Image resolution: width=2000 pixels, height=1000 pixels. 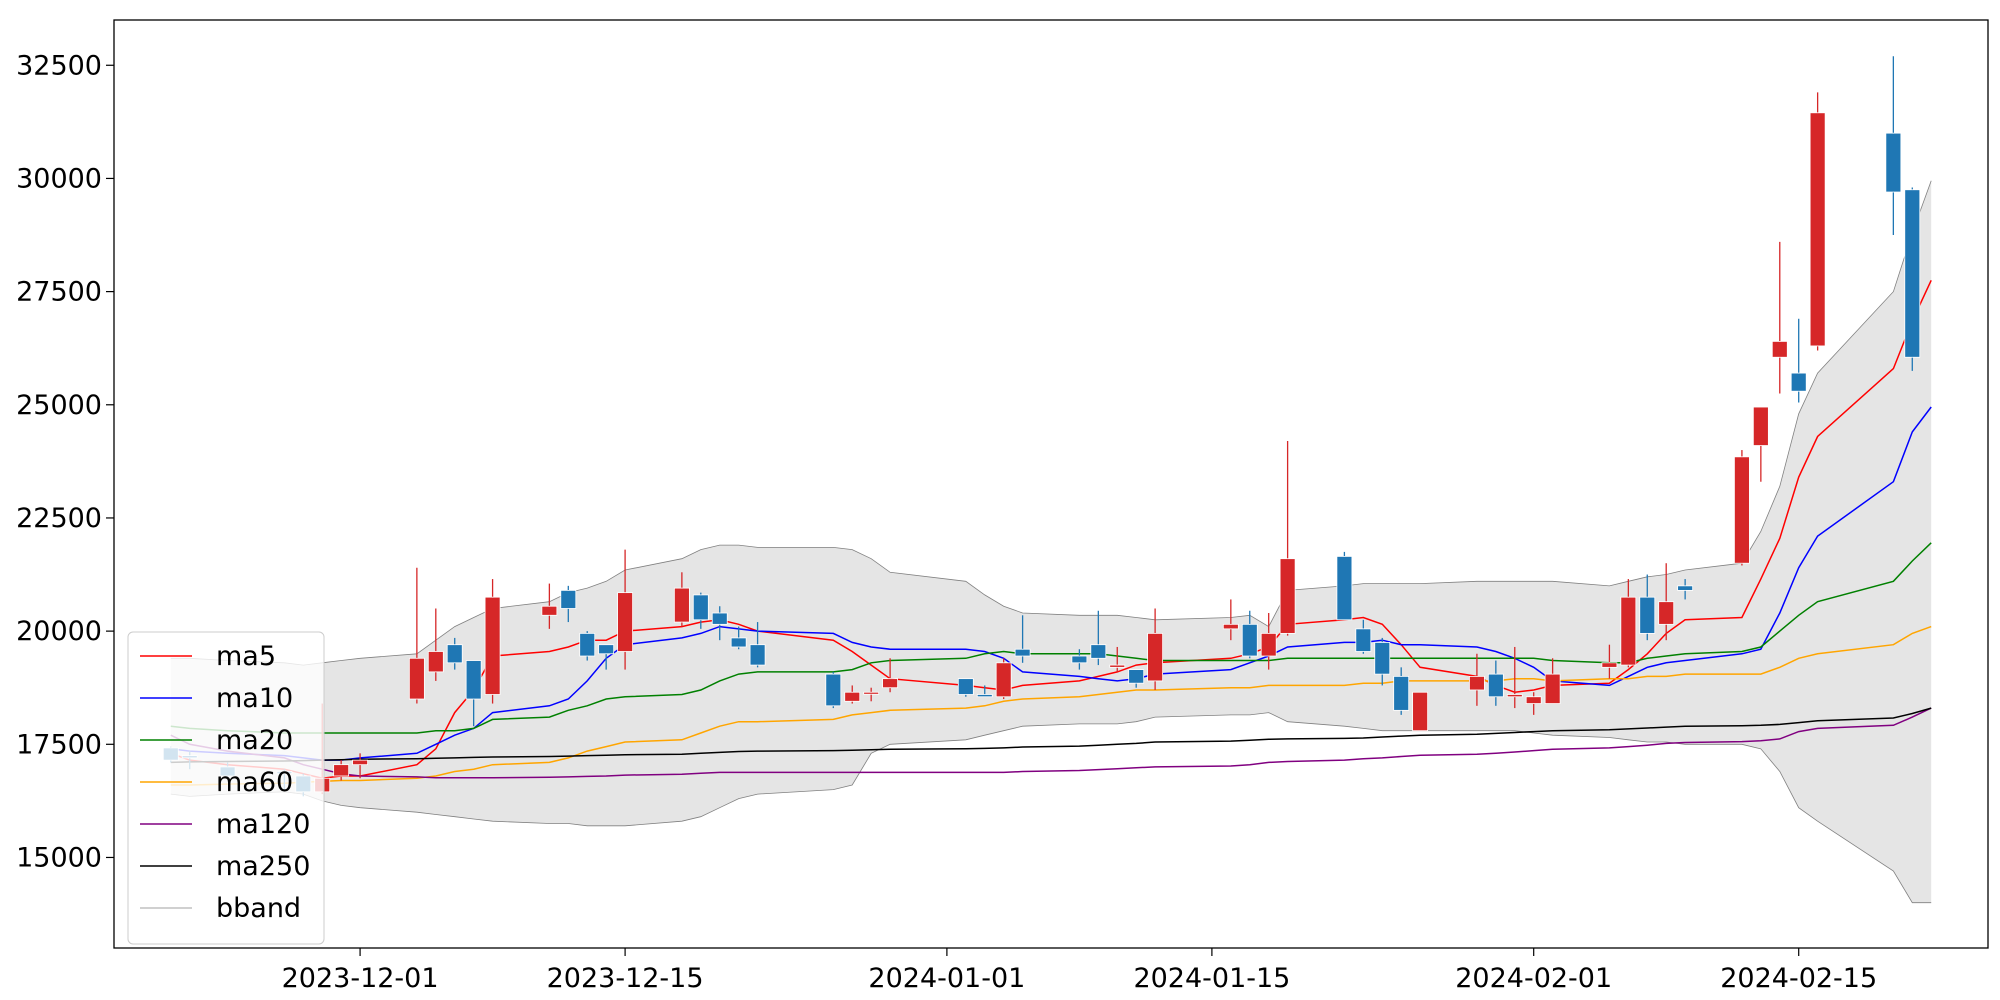 What do you see at coordinates (254, 740) in the screenshot?
I see `legend-label-ma20: ma20` at bounding box center [254, 740].